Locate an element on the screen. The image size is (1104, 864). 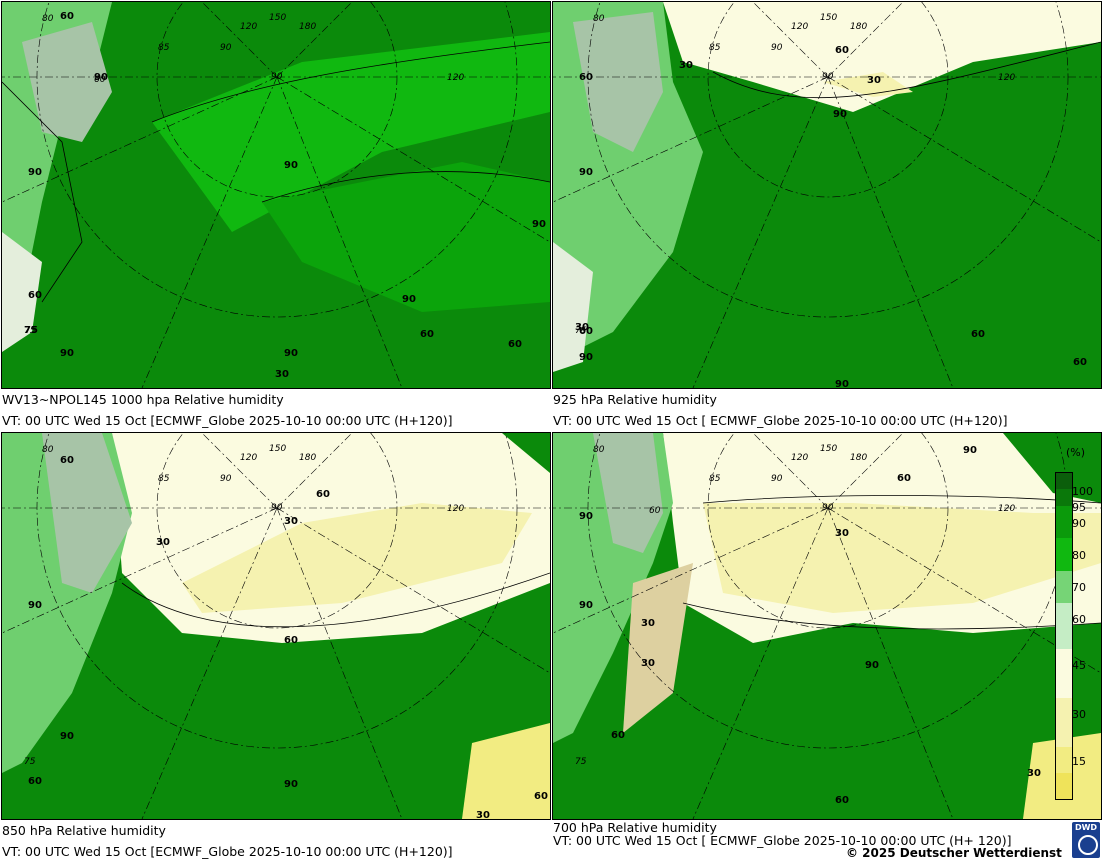
caption-925hpa-title: 925 hPa Relative humidity is located at coordinates (635, 399).